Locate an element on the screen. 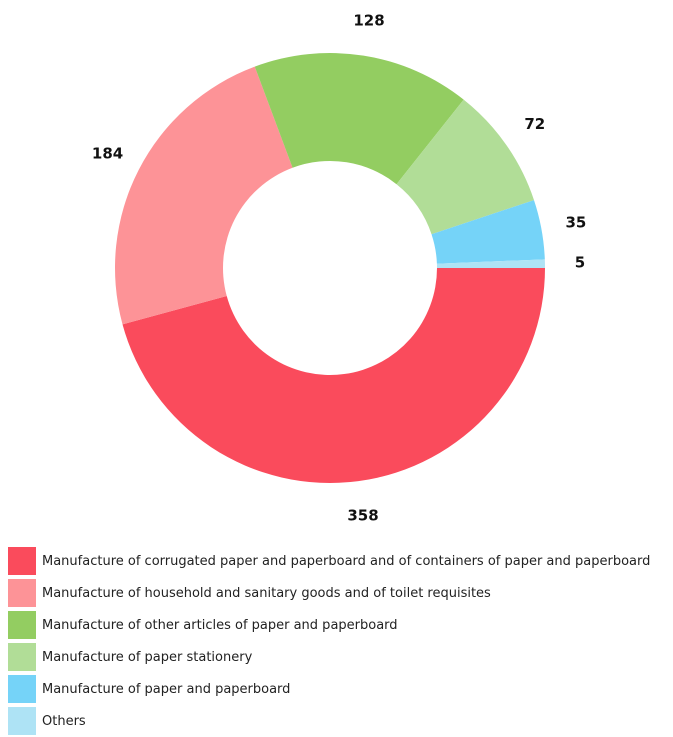 This screenshot has width=673, height=737. legend-label: Manufacture of paper and paperboard is located at coordinates (166, 689).